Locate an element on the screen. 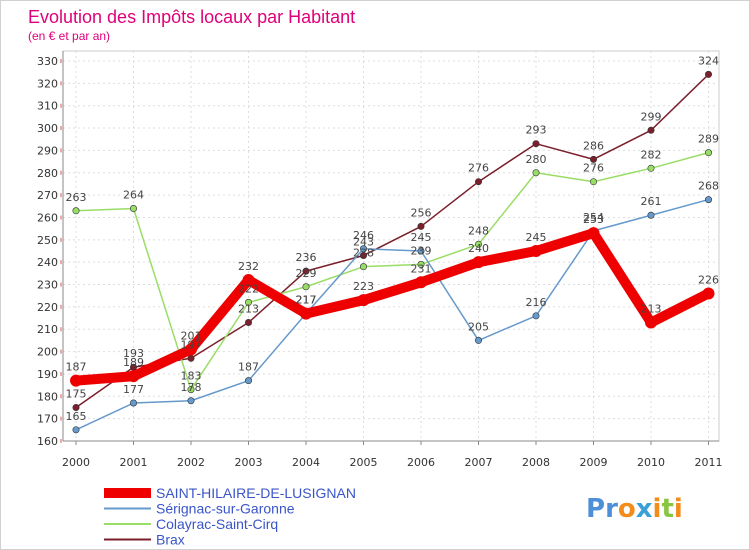  y-tick-label: 180 is located at coordinates (47, 396).